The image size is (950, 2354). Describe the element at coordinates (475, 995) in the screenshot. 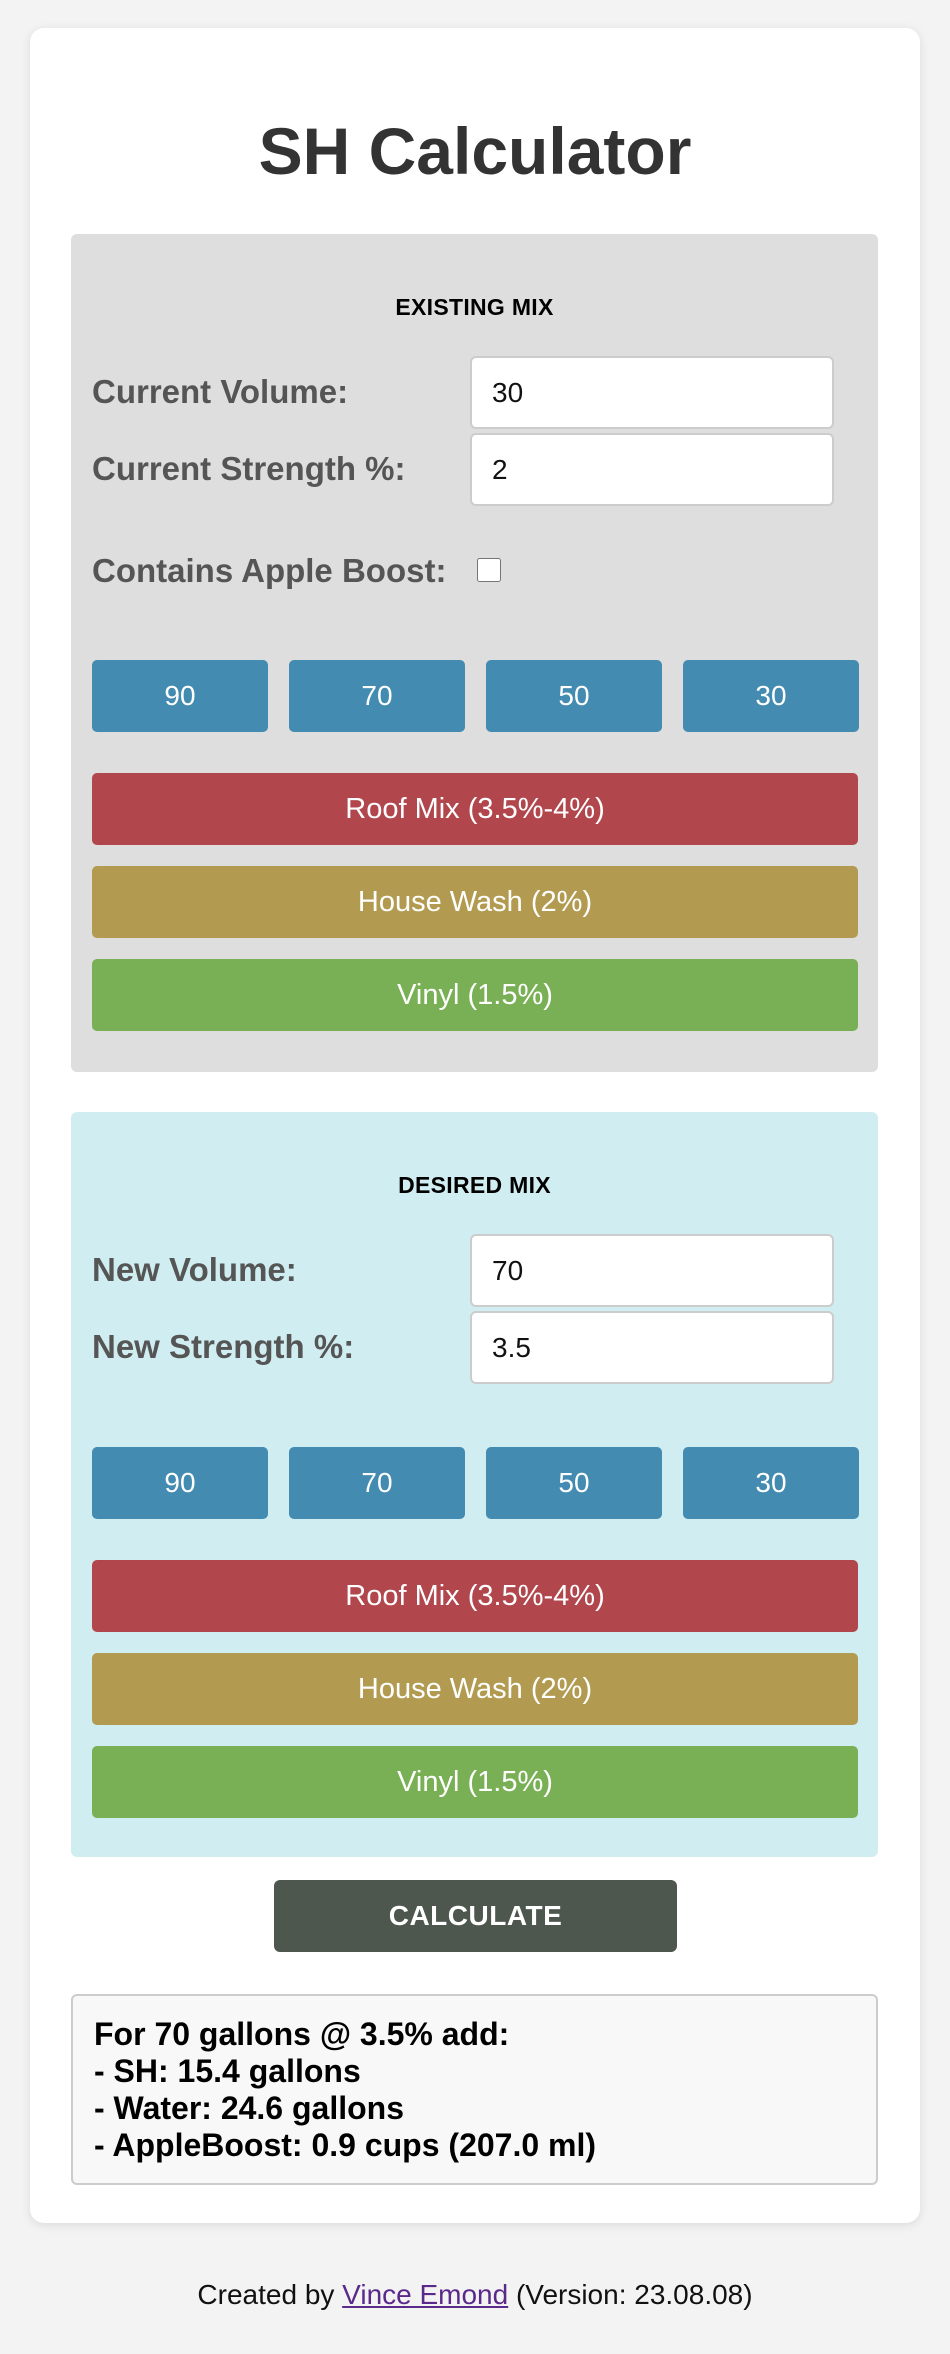

I see `existing-vinyl-button: Vinyl (1.5%)` at that location.